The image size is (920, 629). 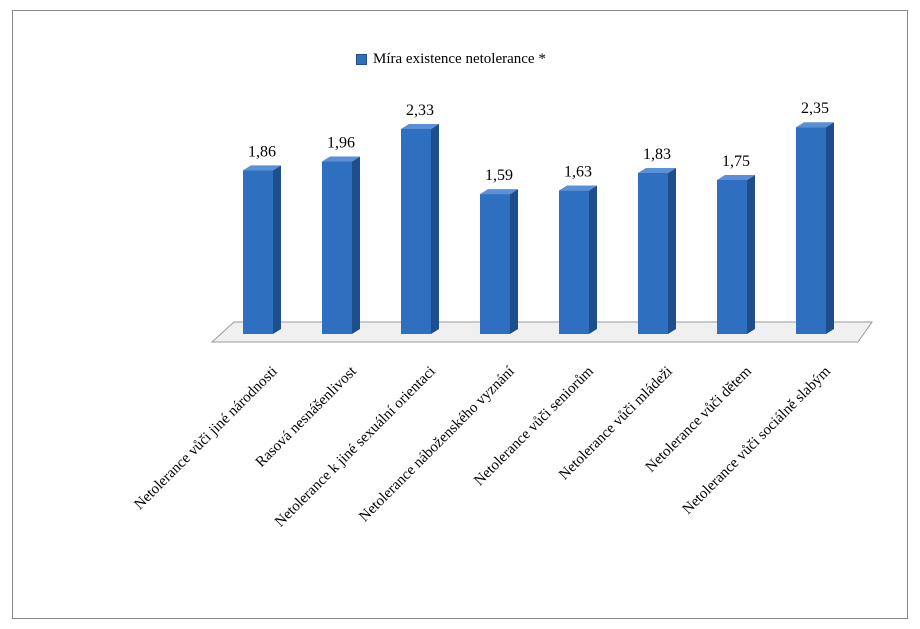 What do you see at coordinates (757, 440) in the screenshot?
I see `category-label: Netolerance vůči sociálně slabým` at bounding box center [757, 440].